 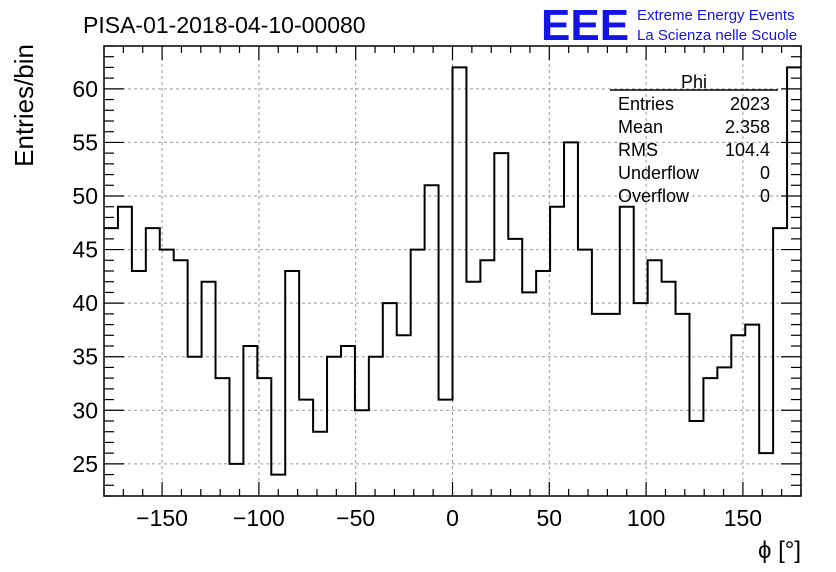 What do you see at coordinates (638, 150) in the screenshot?
I see `stats-label: RMS` at bounding box center [638, 150].